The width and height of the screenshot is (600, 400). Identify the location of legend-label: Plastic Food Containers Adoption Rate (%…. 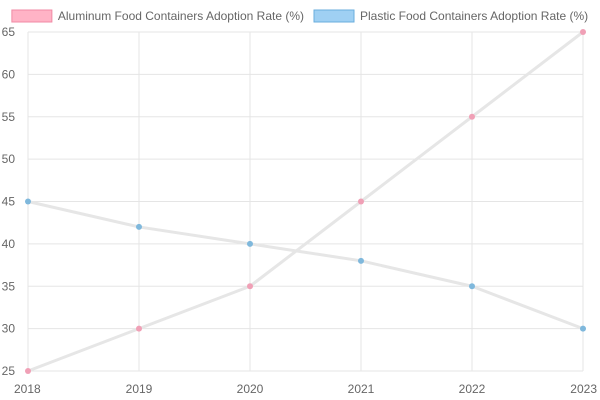
(474, 16).